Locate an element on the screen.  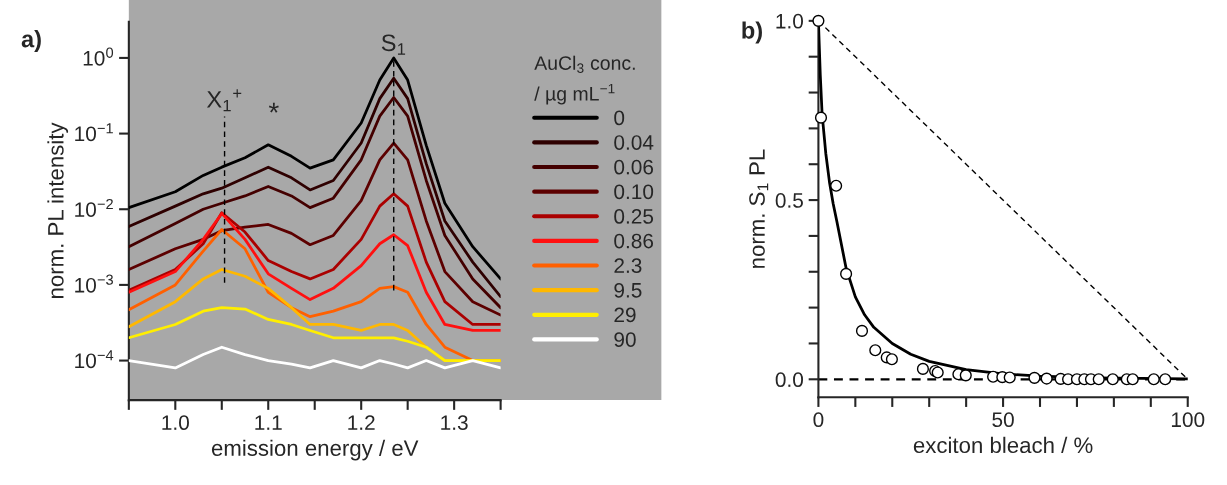
legend-label: 9.5 is located at coordinates (628, 290).